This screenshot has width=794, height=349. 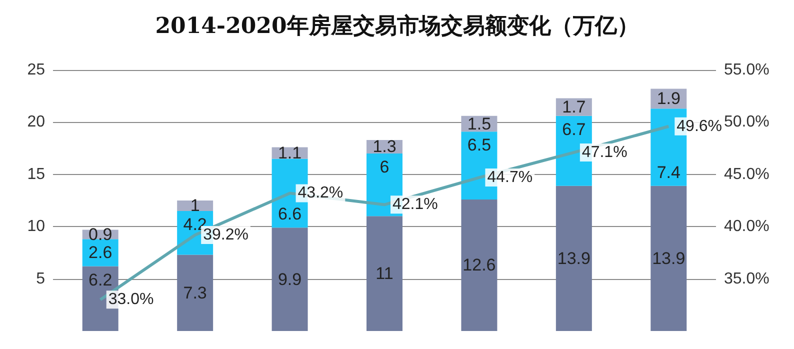 I want to click on y2-tick-label: 40.0%, so click(x=747, y=227).